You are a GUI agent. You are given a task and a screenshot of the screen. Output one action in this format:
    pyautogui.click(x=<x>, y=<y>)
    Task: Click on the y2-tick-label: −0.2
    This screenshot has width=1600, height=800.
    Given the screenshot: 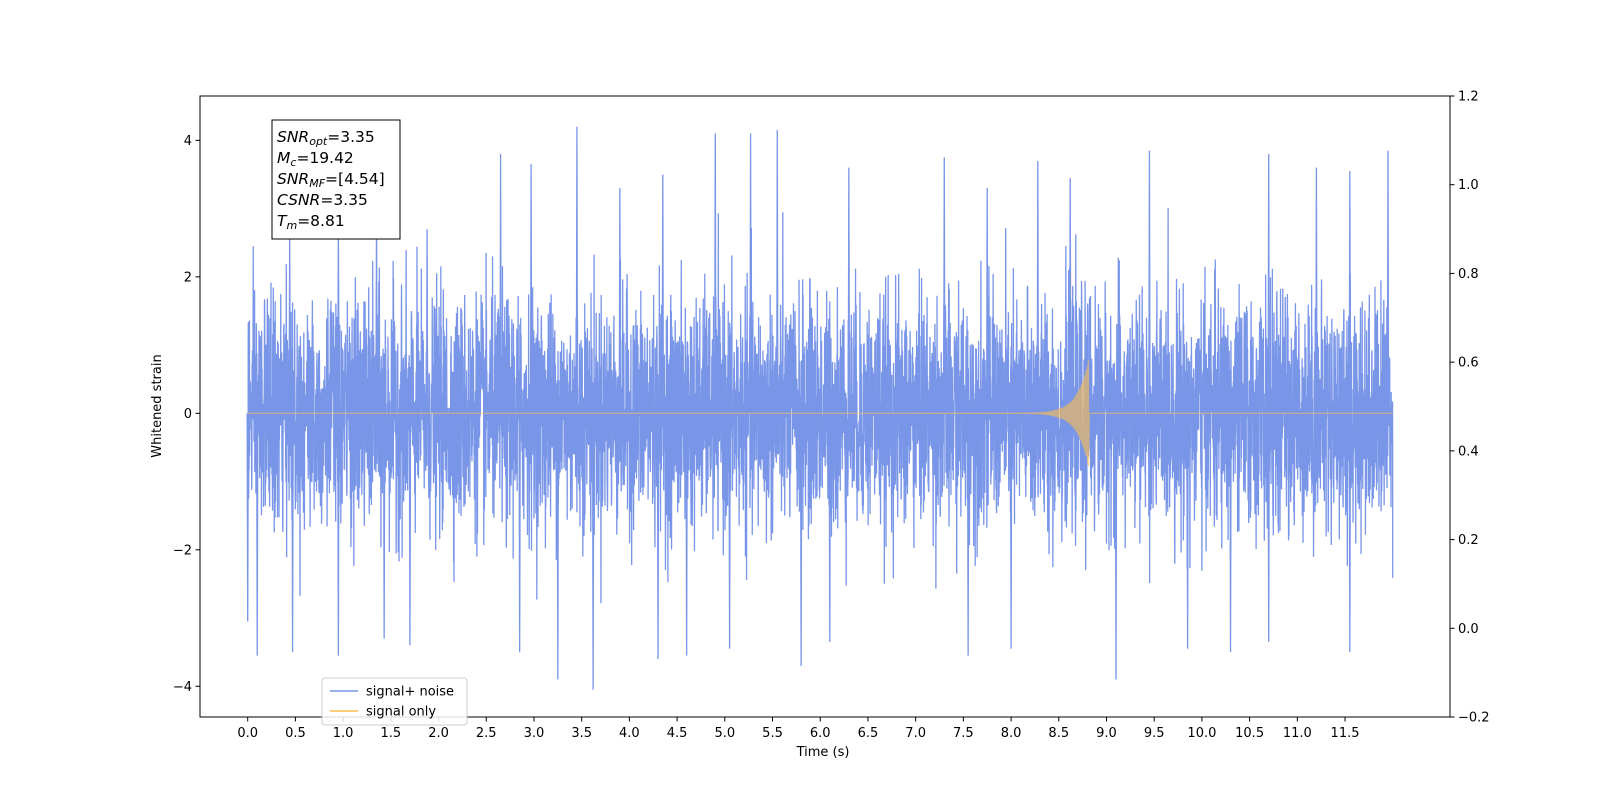 What is the action you would take?
    pyautogui.click(x=1474, y=718)
    